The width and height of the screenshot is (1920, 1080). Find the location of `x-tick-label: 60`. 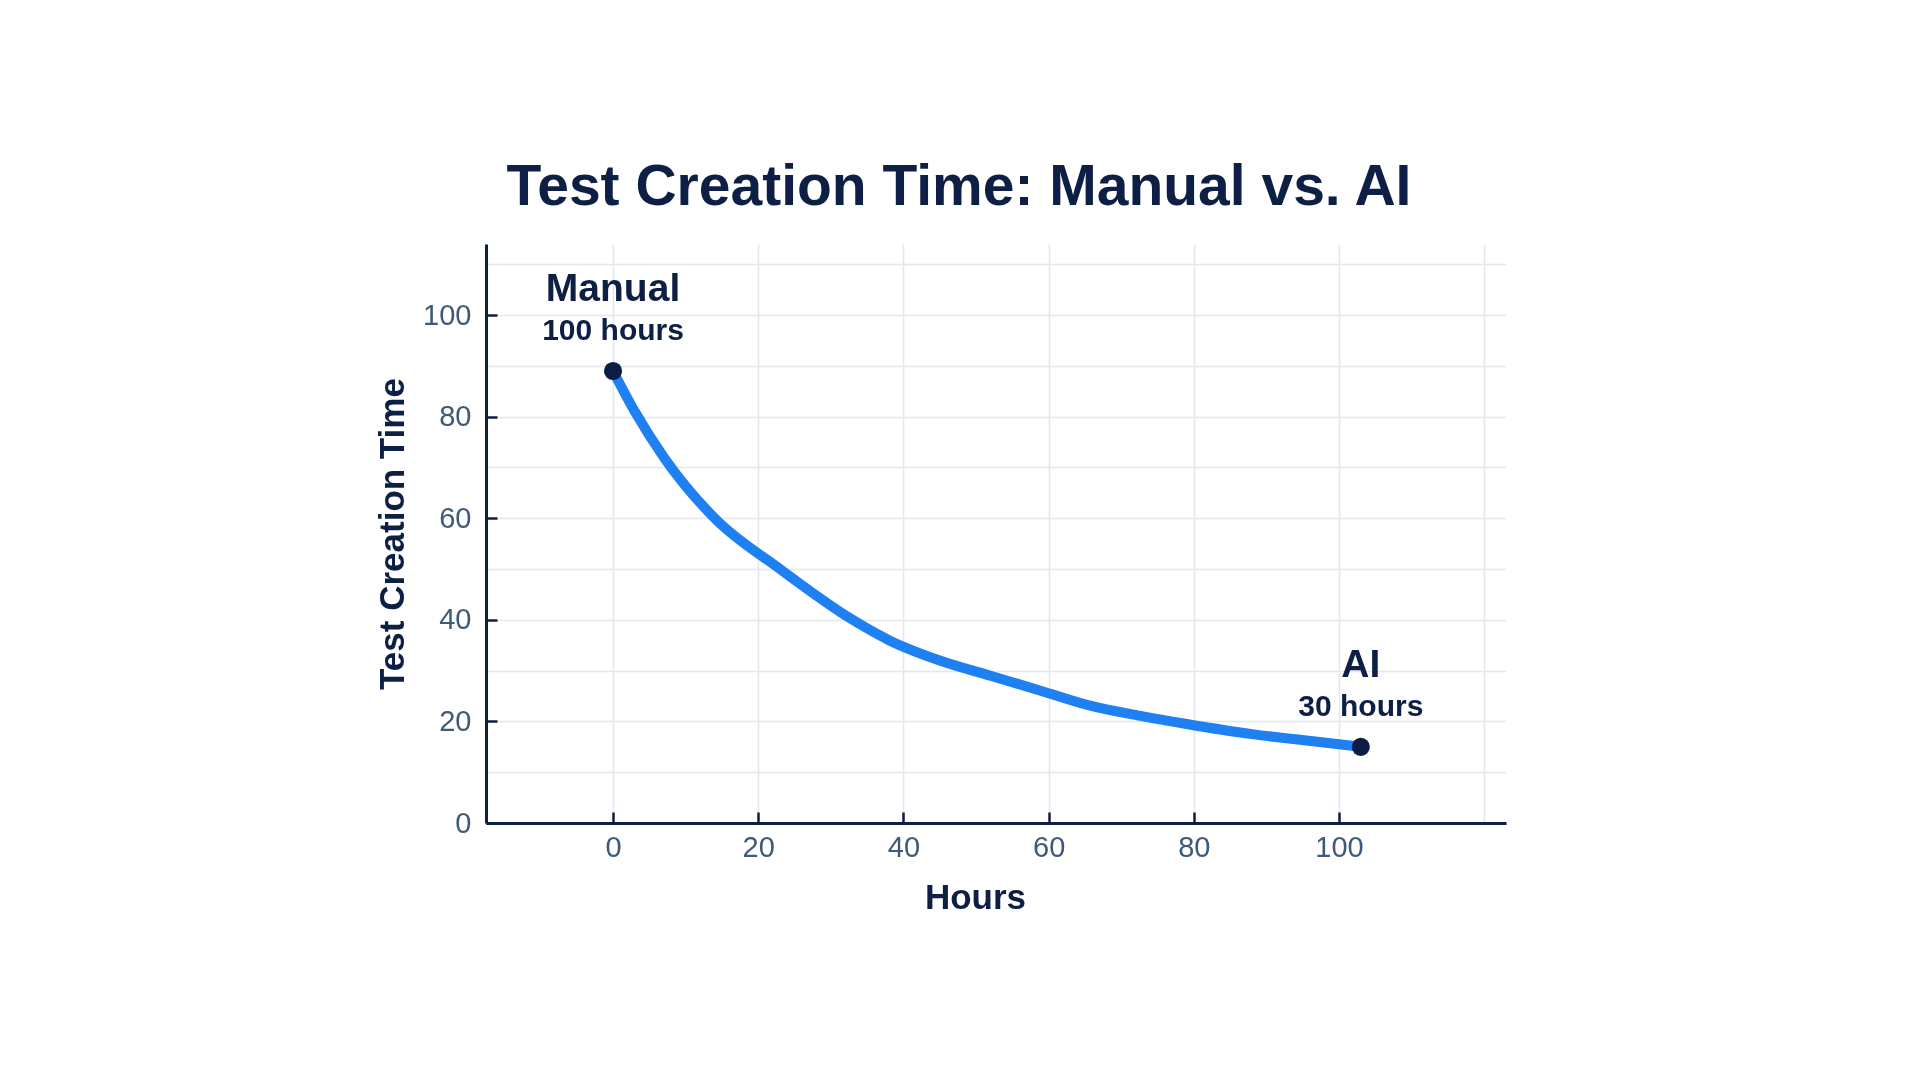

x-tick-label: 60 is located at coordinates (1049, 846).